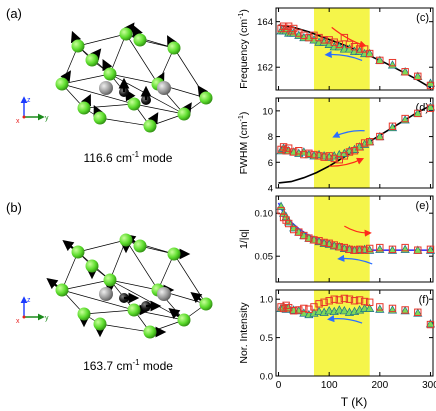 Image resolution: width=436 pixels, height=411 pixels. Describe the element at coordinates (129, 286) in the screenshot. I see `structure-b` at that location.